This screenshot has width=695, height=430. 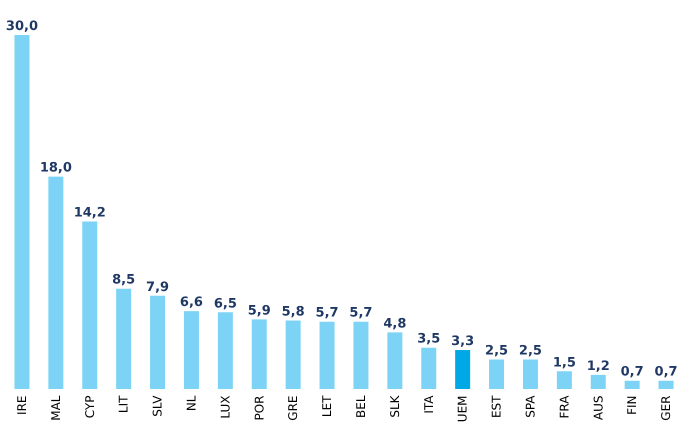 What do you see at coordinates (55, 408) in the screenshot?
I see `x-tick-label: MAL` at bounding box center [55, 408].